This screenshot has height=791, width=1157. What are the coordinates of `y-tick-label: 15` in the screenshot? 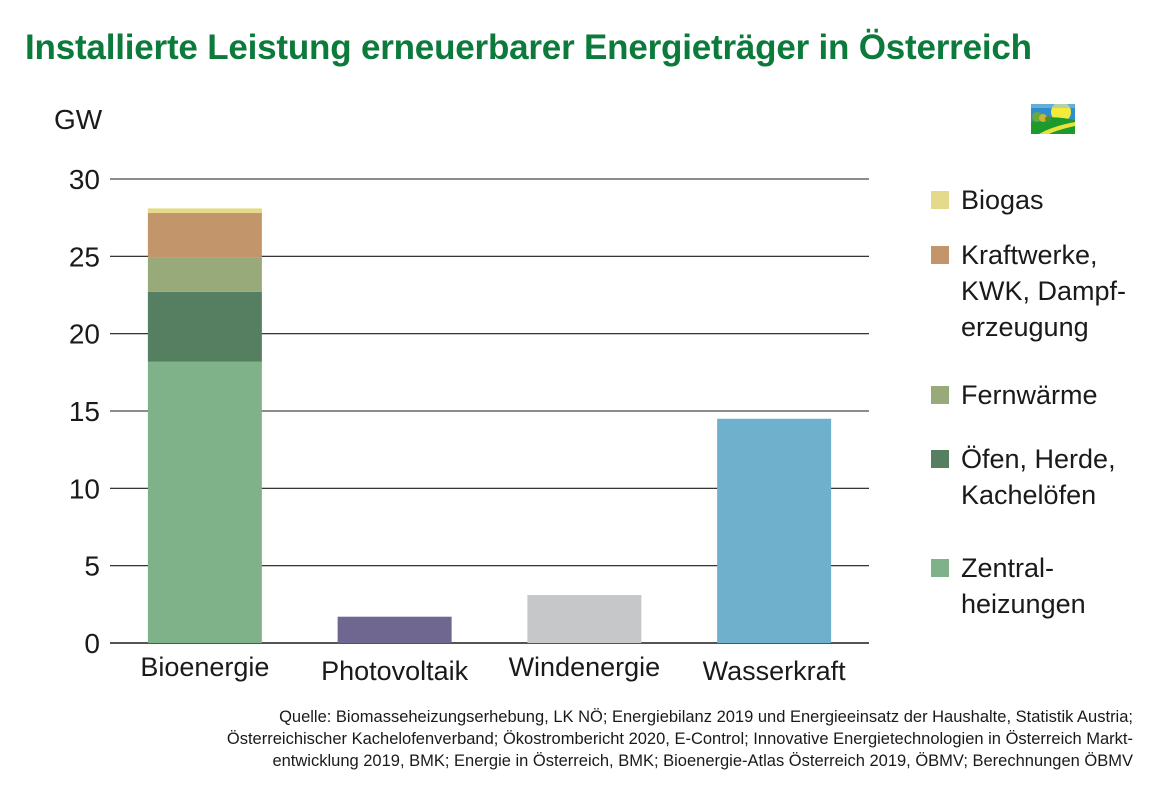 It's located at (84, 411).